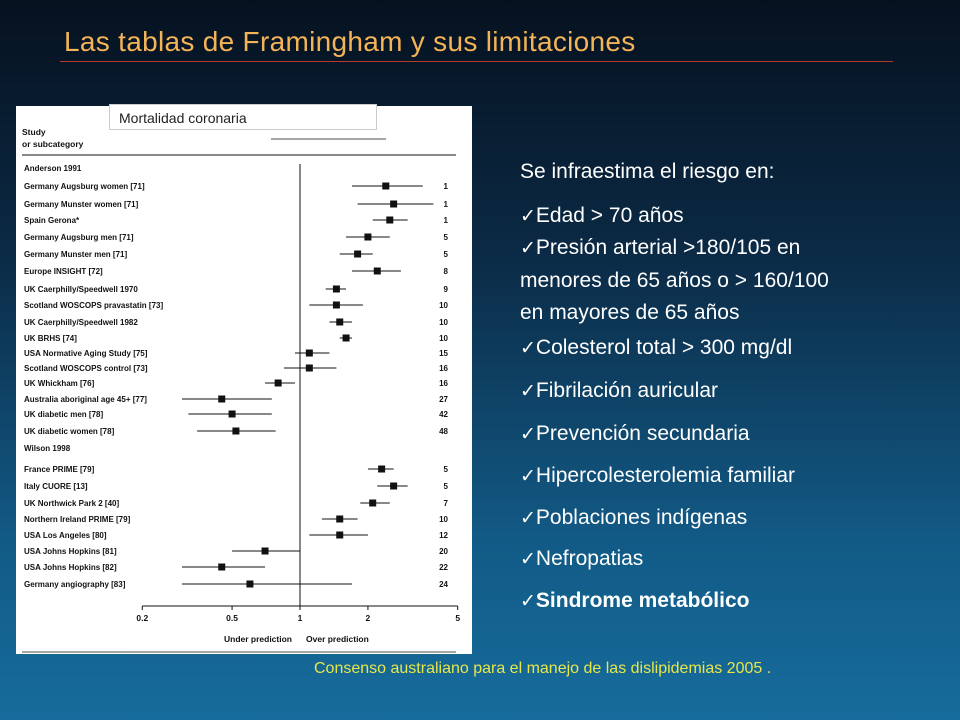 Image resolution: width=960 pixels, height=720 pixels. Describe the element at coordinates (665, 475) in the screenshot. I see `list-item-text: Hipercolesterolemia familiar` at that location.